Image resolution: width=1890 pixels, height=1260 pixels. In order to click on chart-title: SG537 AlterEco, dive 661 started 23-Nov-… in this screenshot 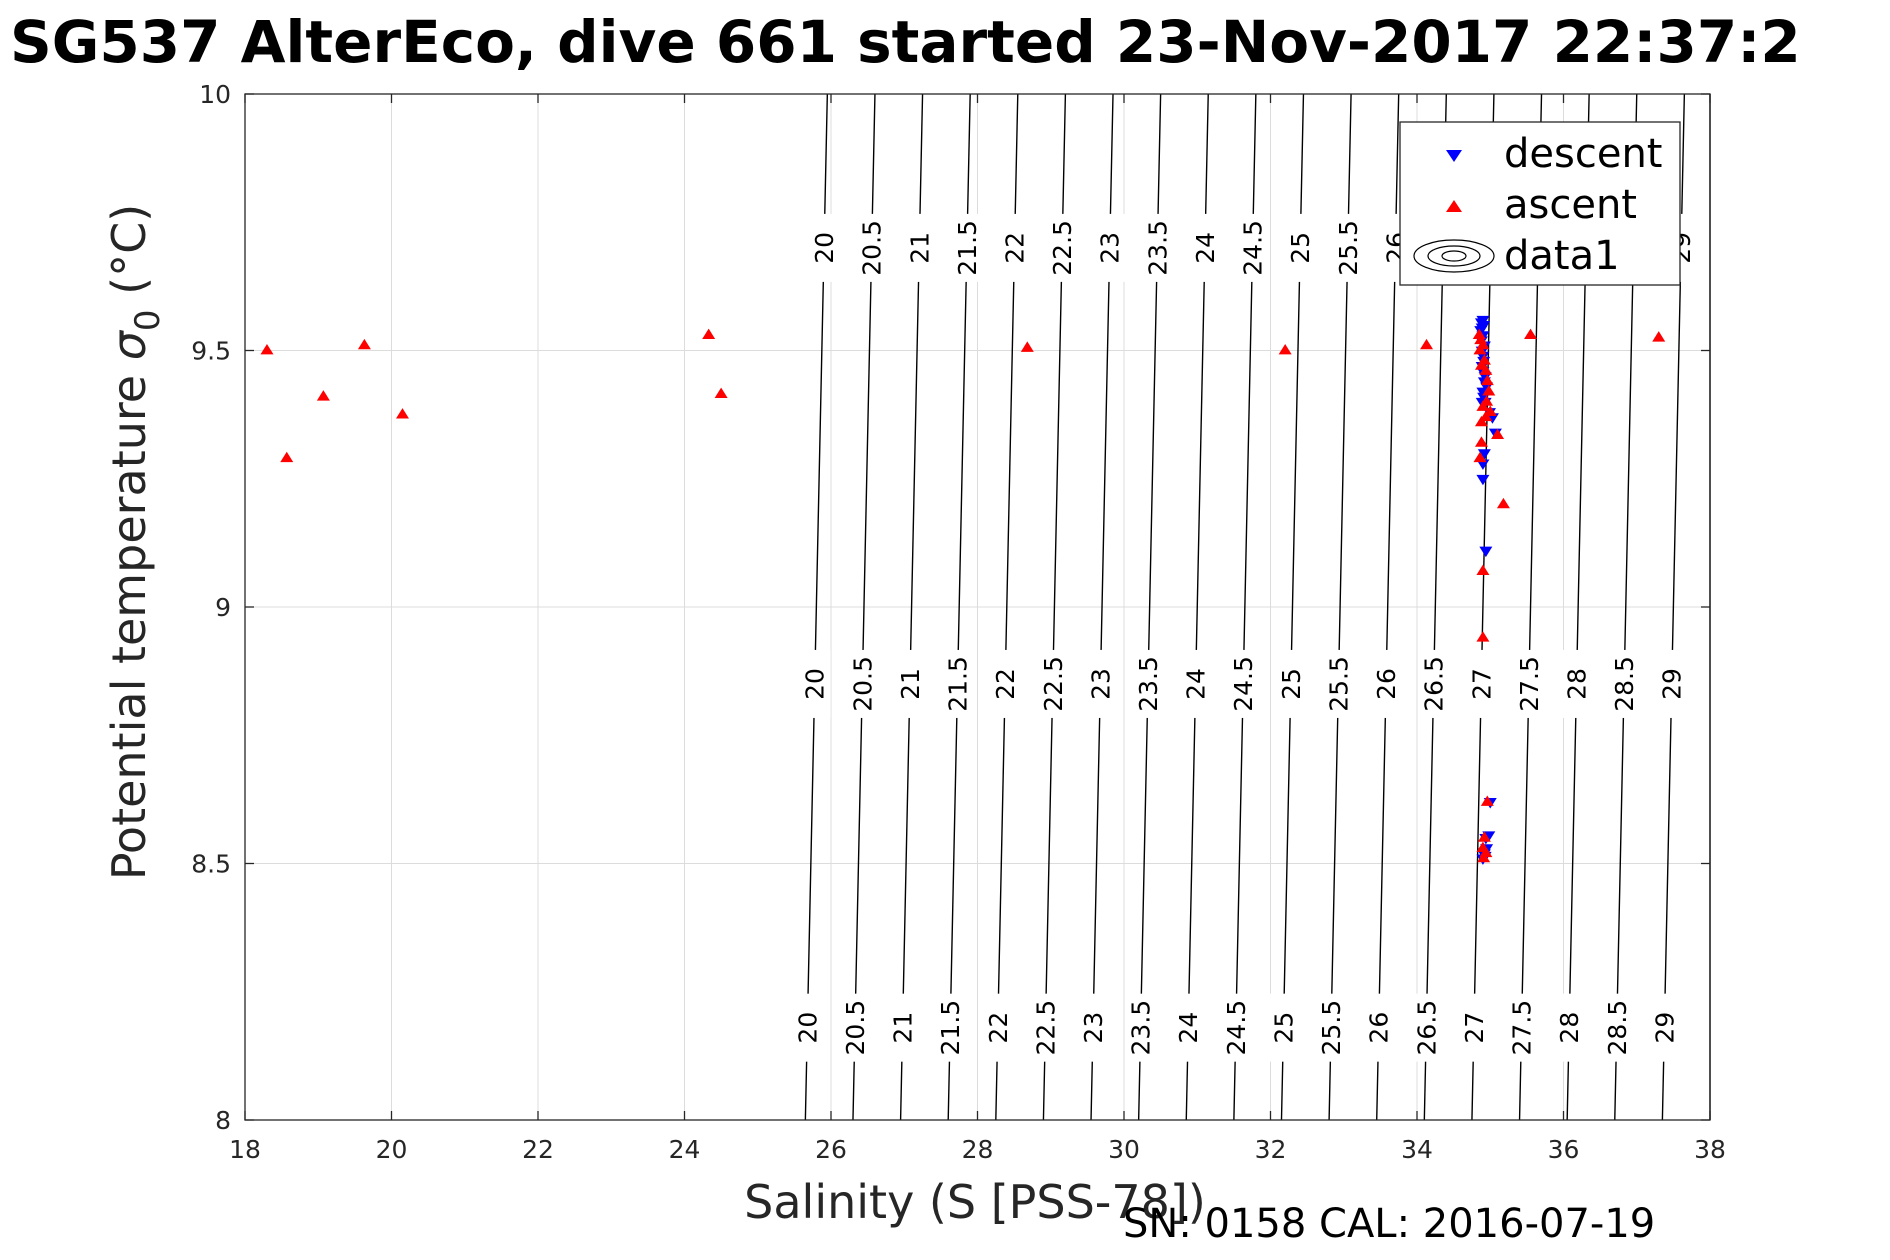, I will do `click(905, 42)`.